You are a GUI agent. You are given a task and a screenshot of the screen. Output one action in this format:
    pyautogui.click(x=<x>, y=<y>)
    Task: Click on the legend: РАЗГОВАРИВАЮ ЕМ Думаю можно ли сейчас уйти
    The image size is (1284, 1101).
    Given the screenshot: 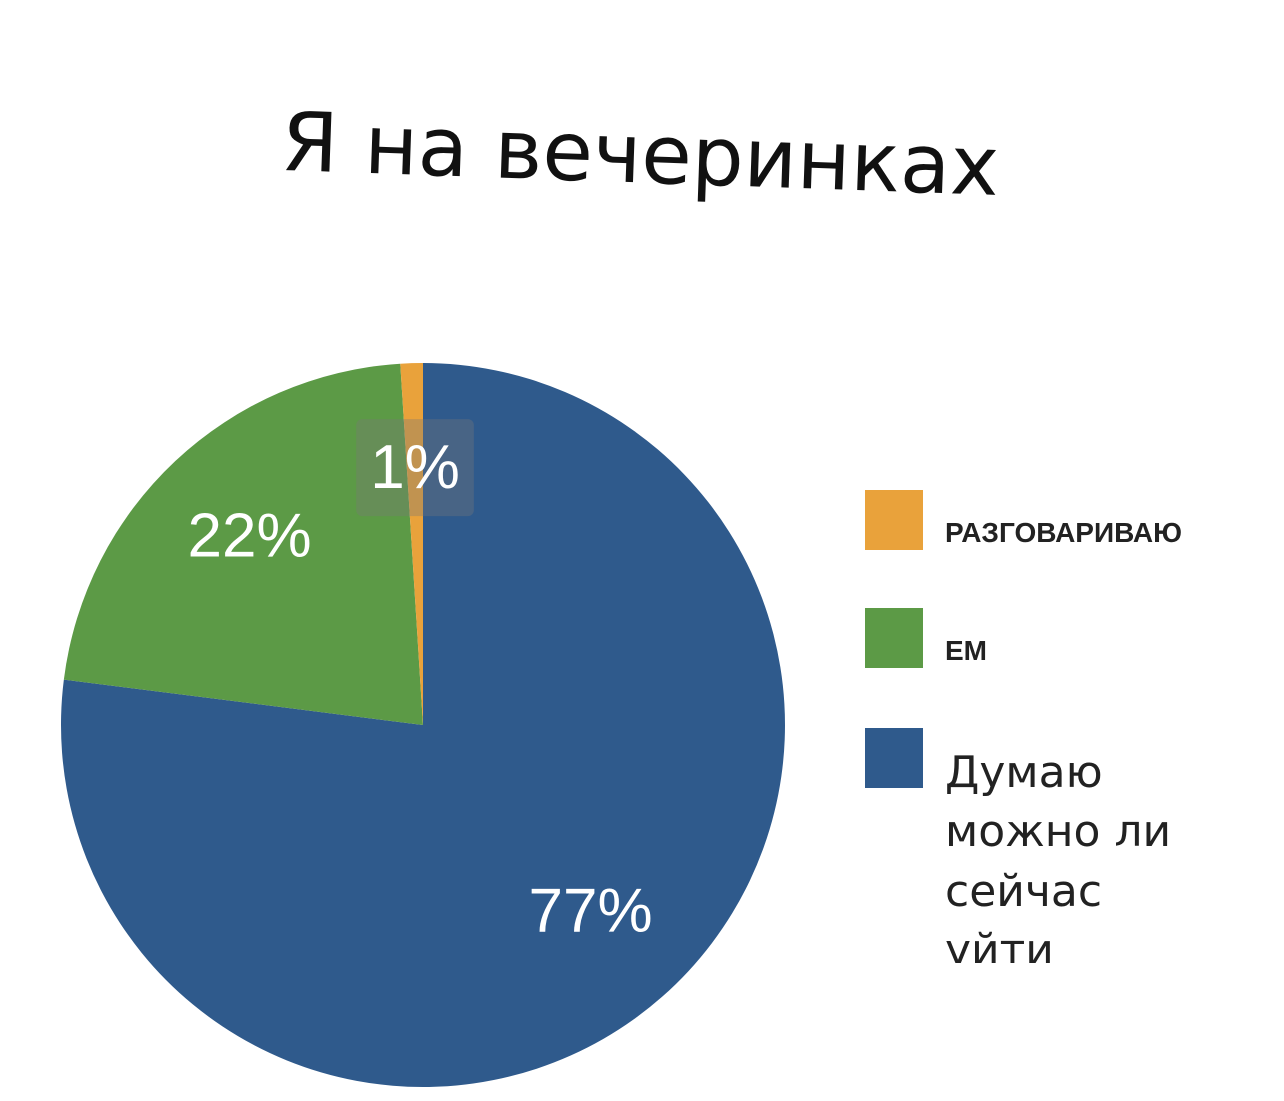 What is the action you would take?
    pyautogui.click(x=1024, y=726)
    